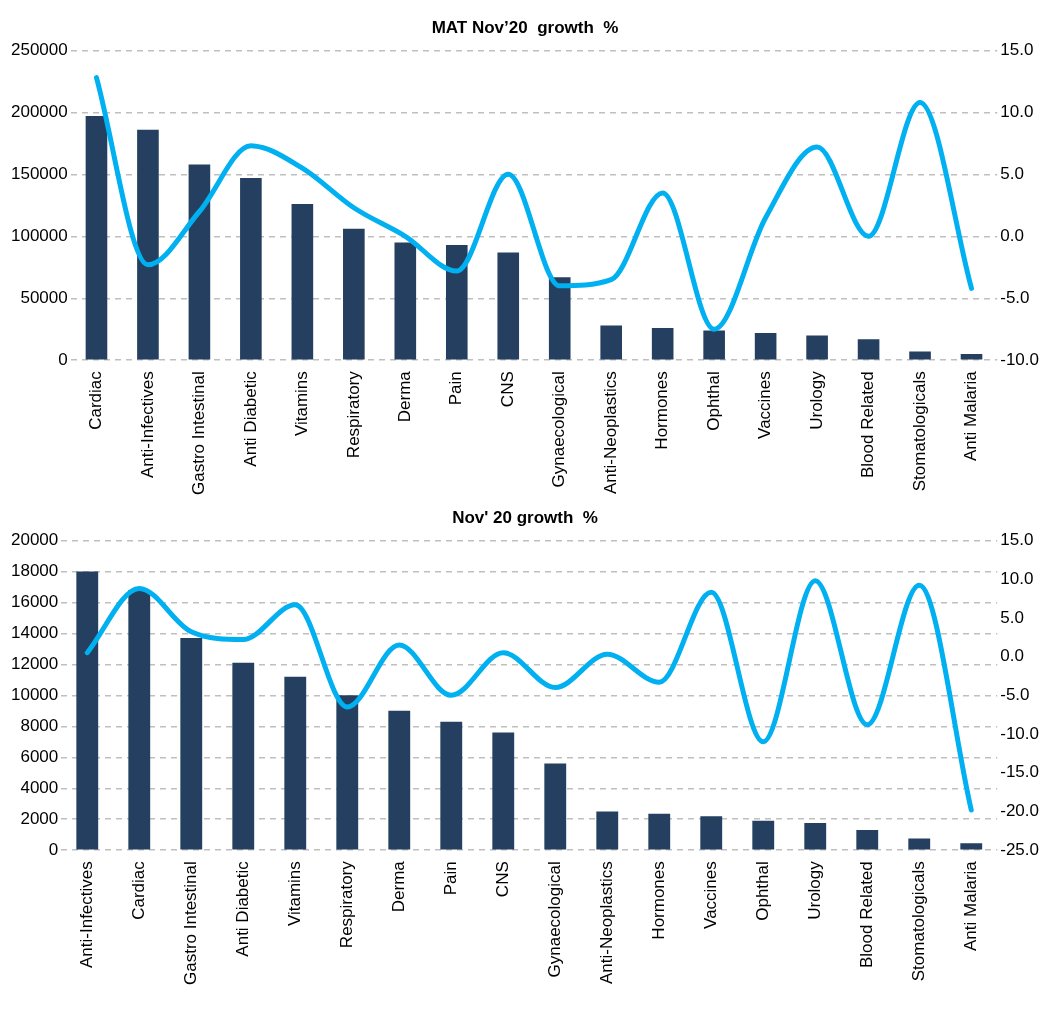 The image size is (1058, 1010). Describe the element at coordinates (34, 664) in the screenshot. I see `y-tick-label: 12000` at that location.